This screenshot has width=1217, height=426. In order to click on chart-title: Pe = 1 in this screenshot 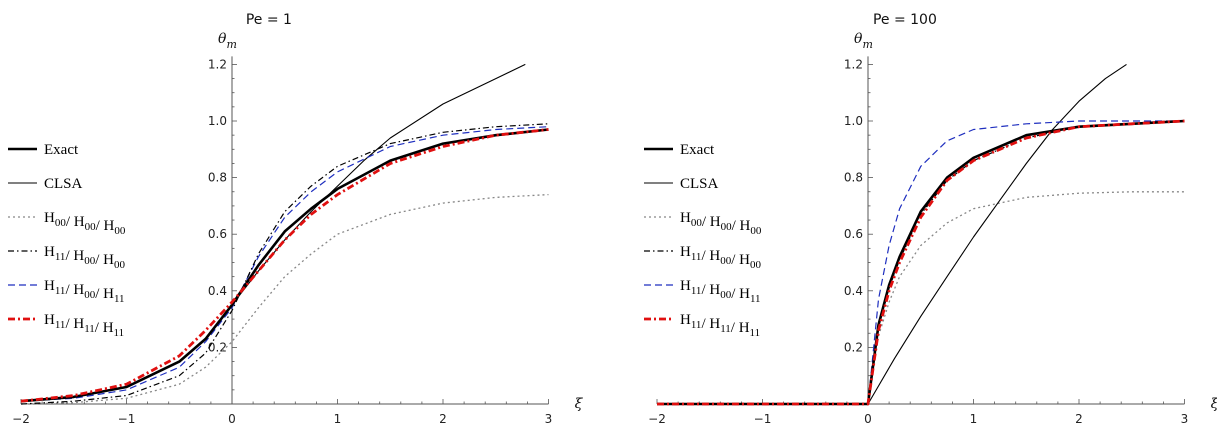, I will do `click(269, 20)`.